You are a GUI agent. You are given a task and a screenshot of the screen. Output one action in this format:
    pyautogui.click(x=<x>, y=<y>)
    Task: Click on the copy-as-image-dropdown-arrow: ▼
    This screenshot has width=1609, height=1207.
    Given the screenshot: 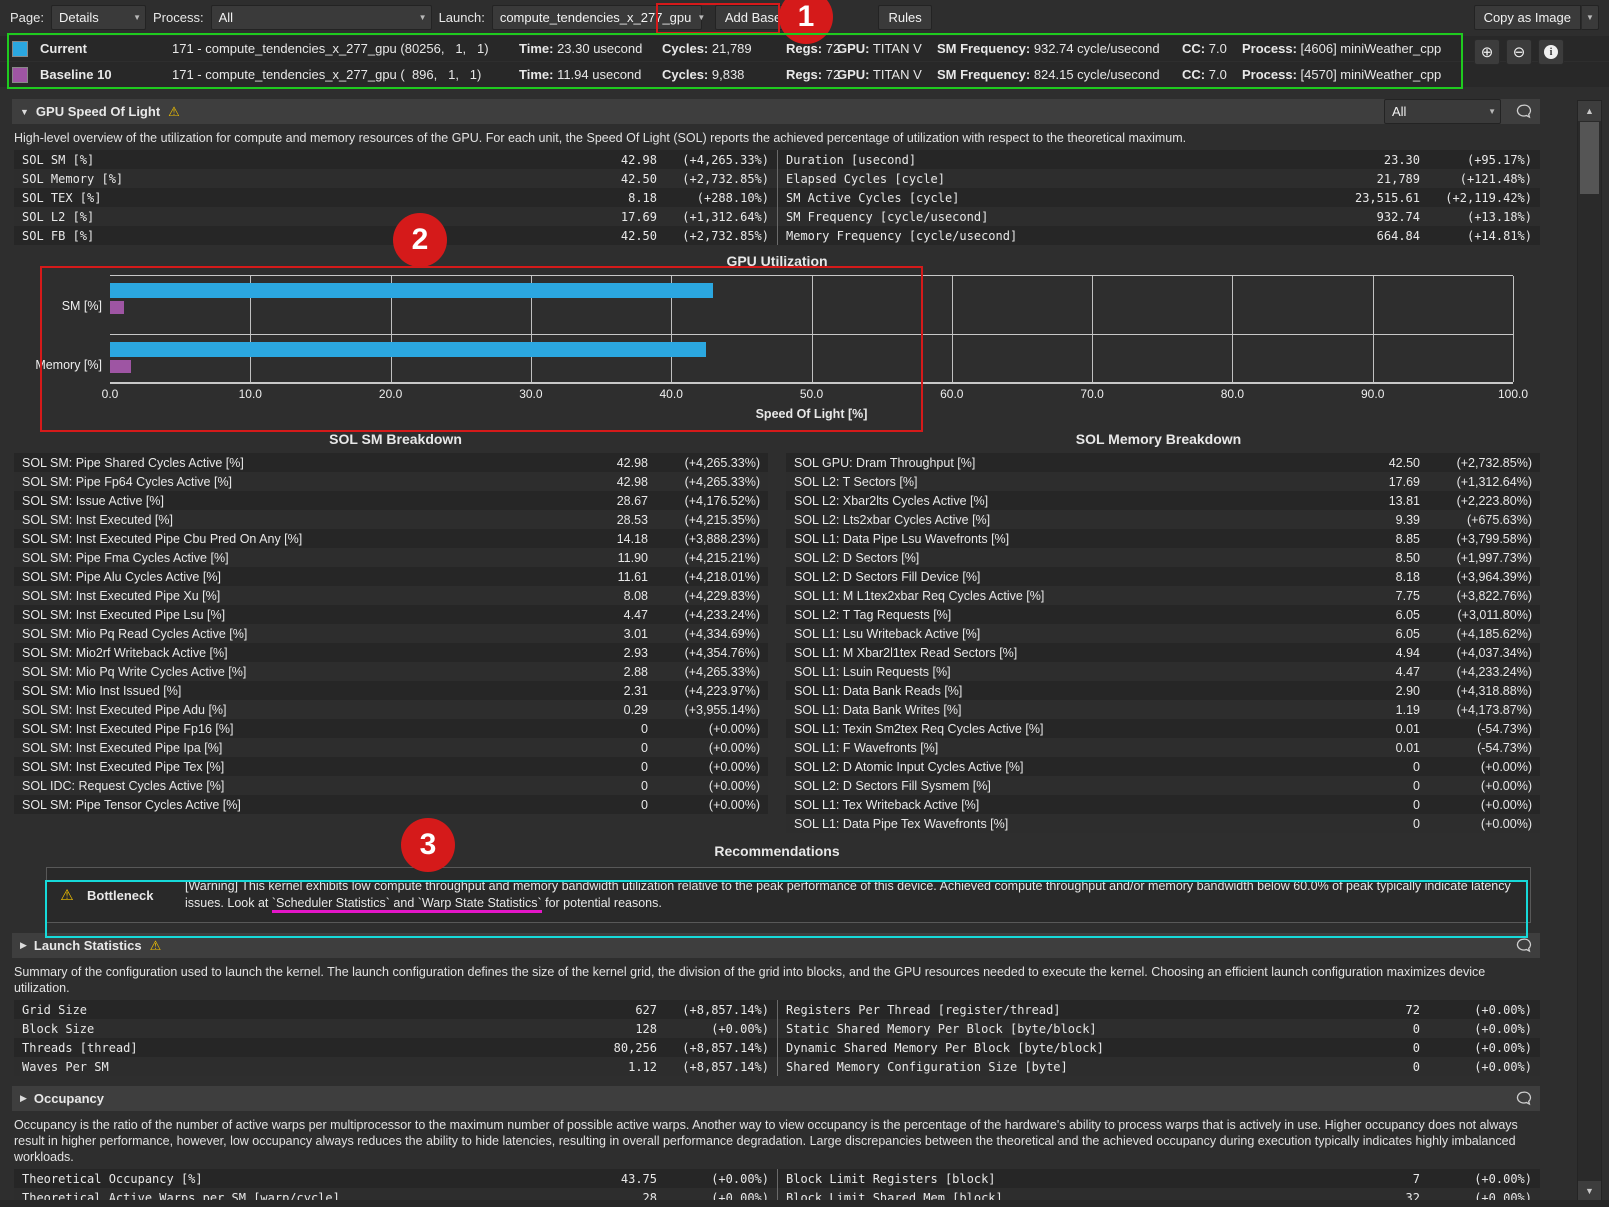 What is the action you would take?
    pyautogui.click(x=1590, y=17)
    